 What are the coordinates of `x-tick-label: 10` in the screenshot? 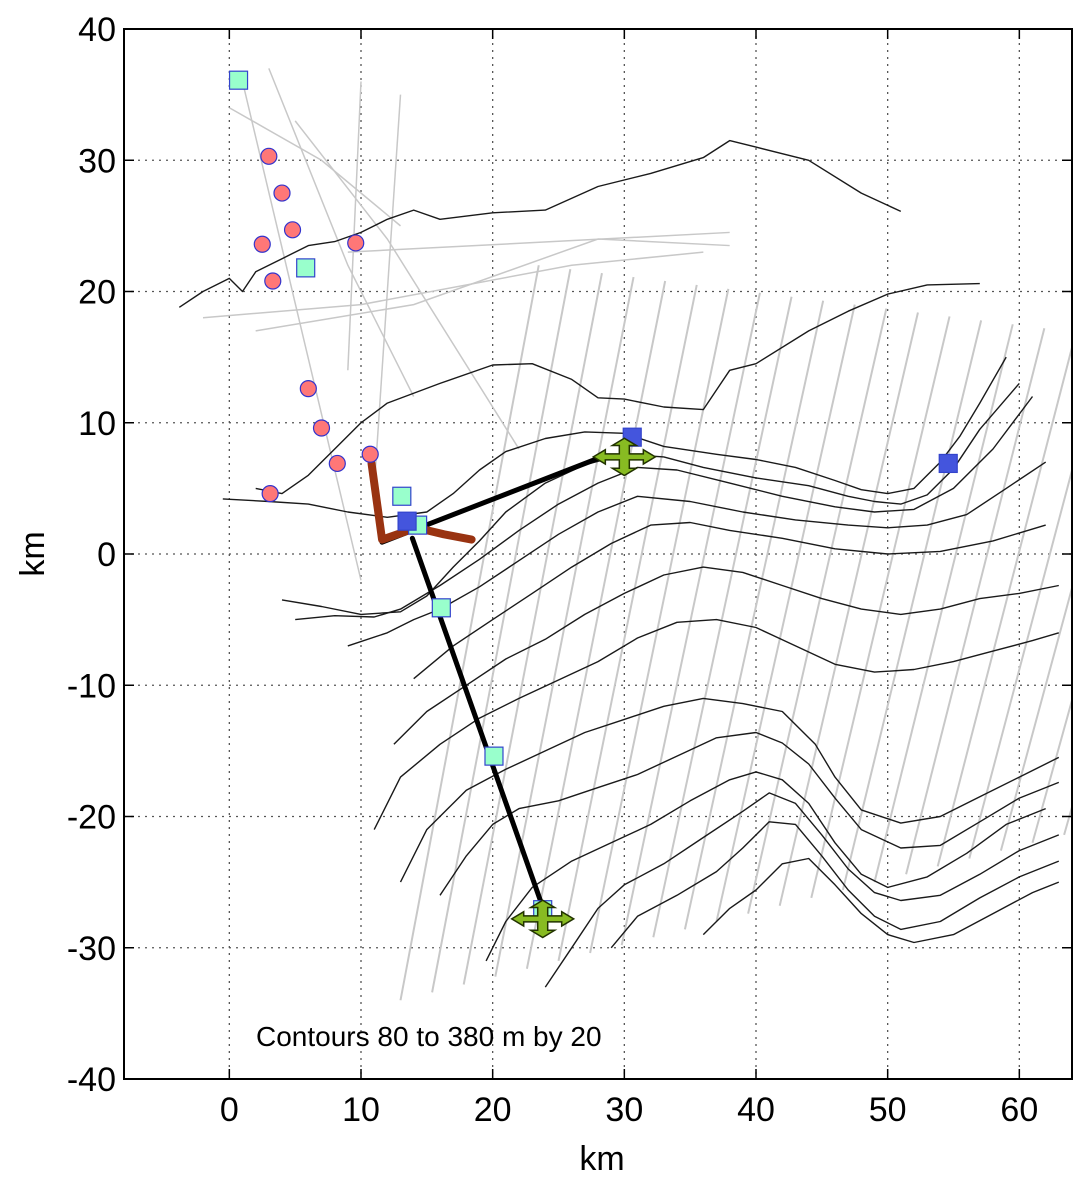 It's located at (361, 1110).